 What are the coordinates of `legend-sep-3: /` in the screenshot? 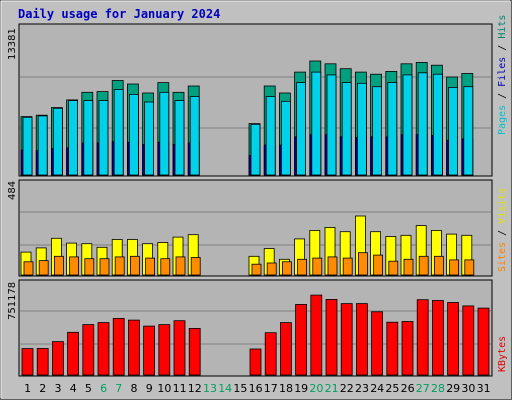 It's located at (502, 233).